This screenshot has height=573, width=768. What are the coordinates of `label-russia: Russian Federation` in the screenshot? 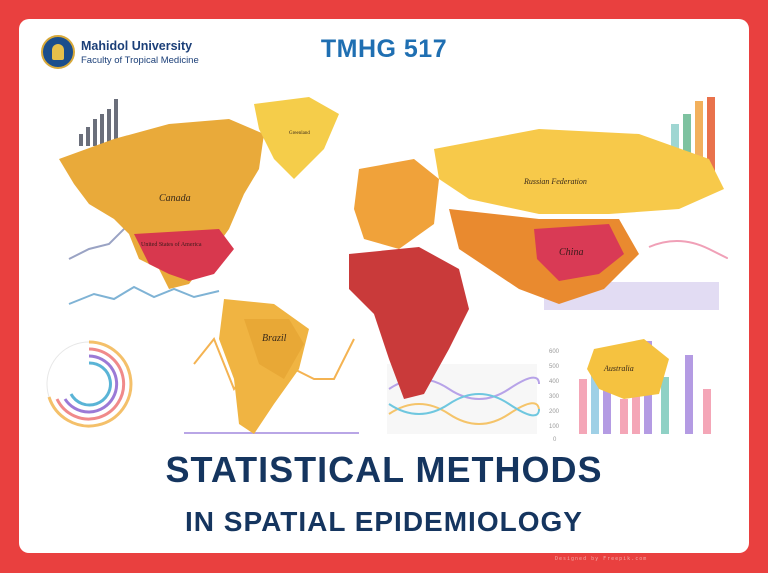 It's located at (555, 181).